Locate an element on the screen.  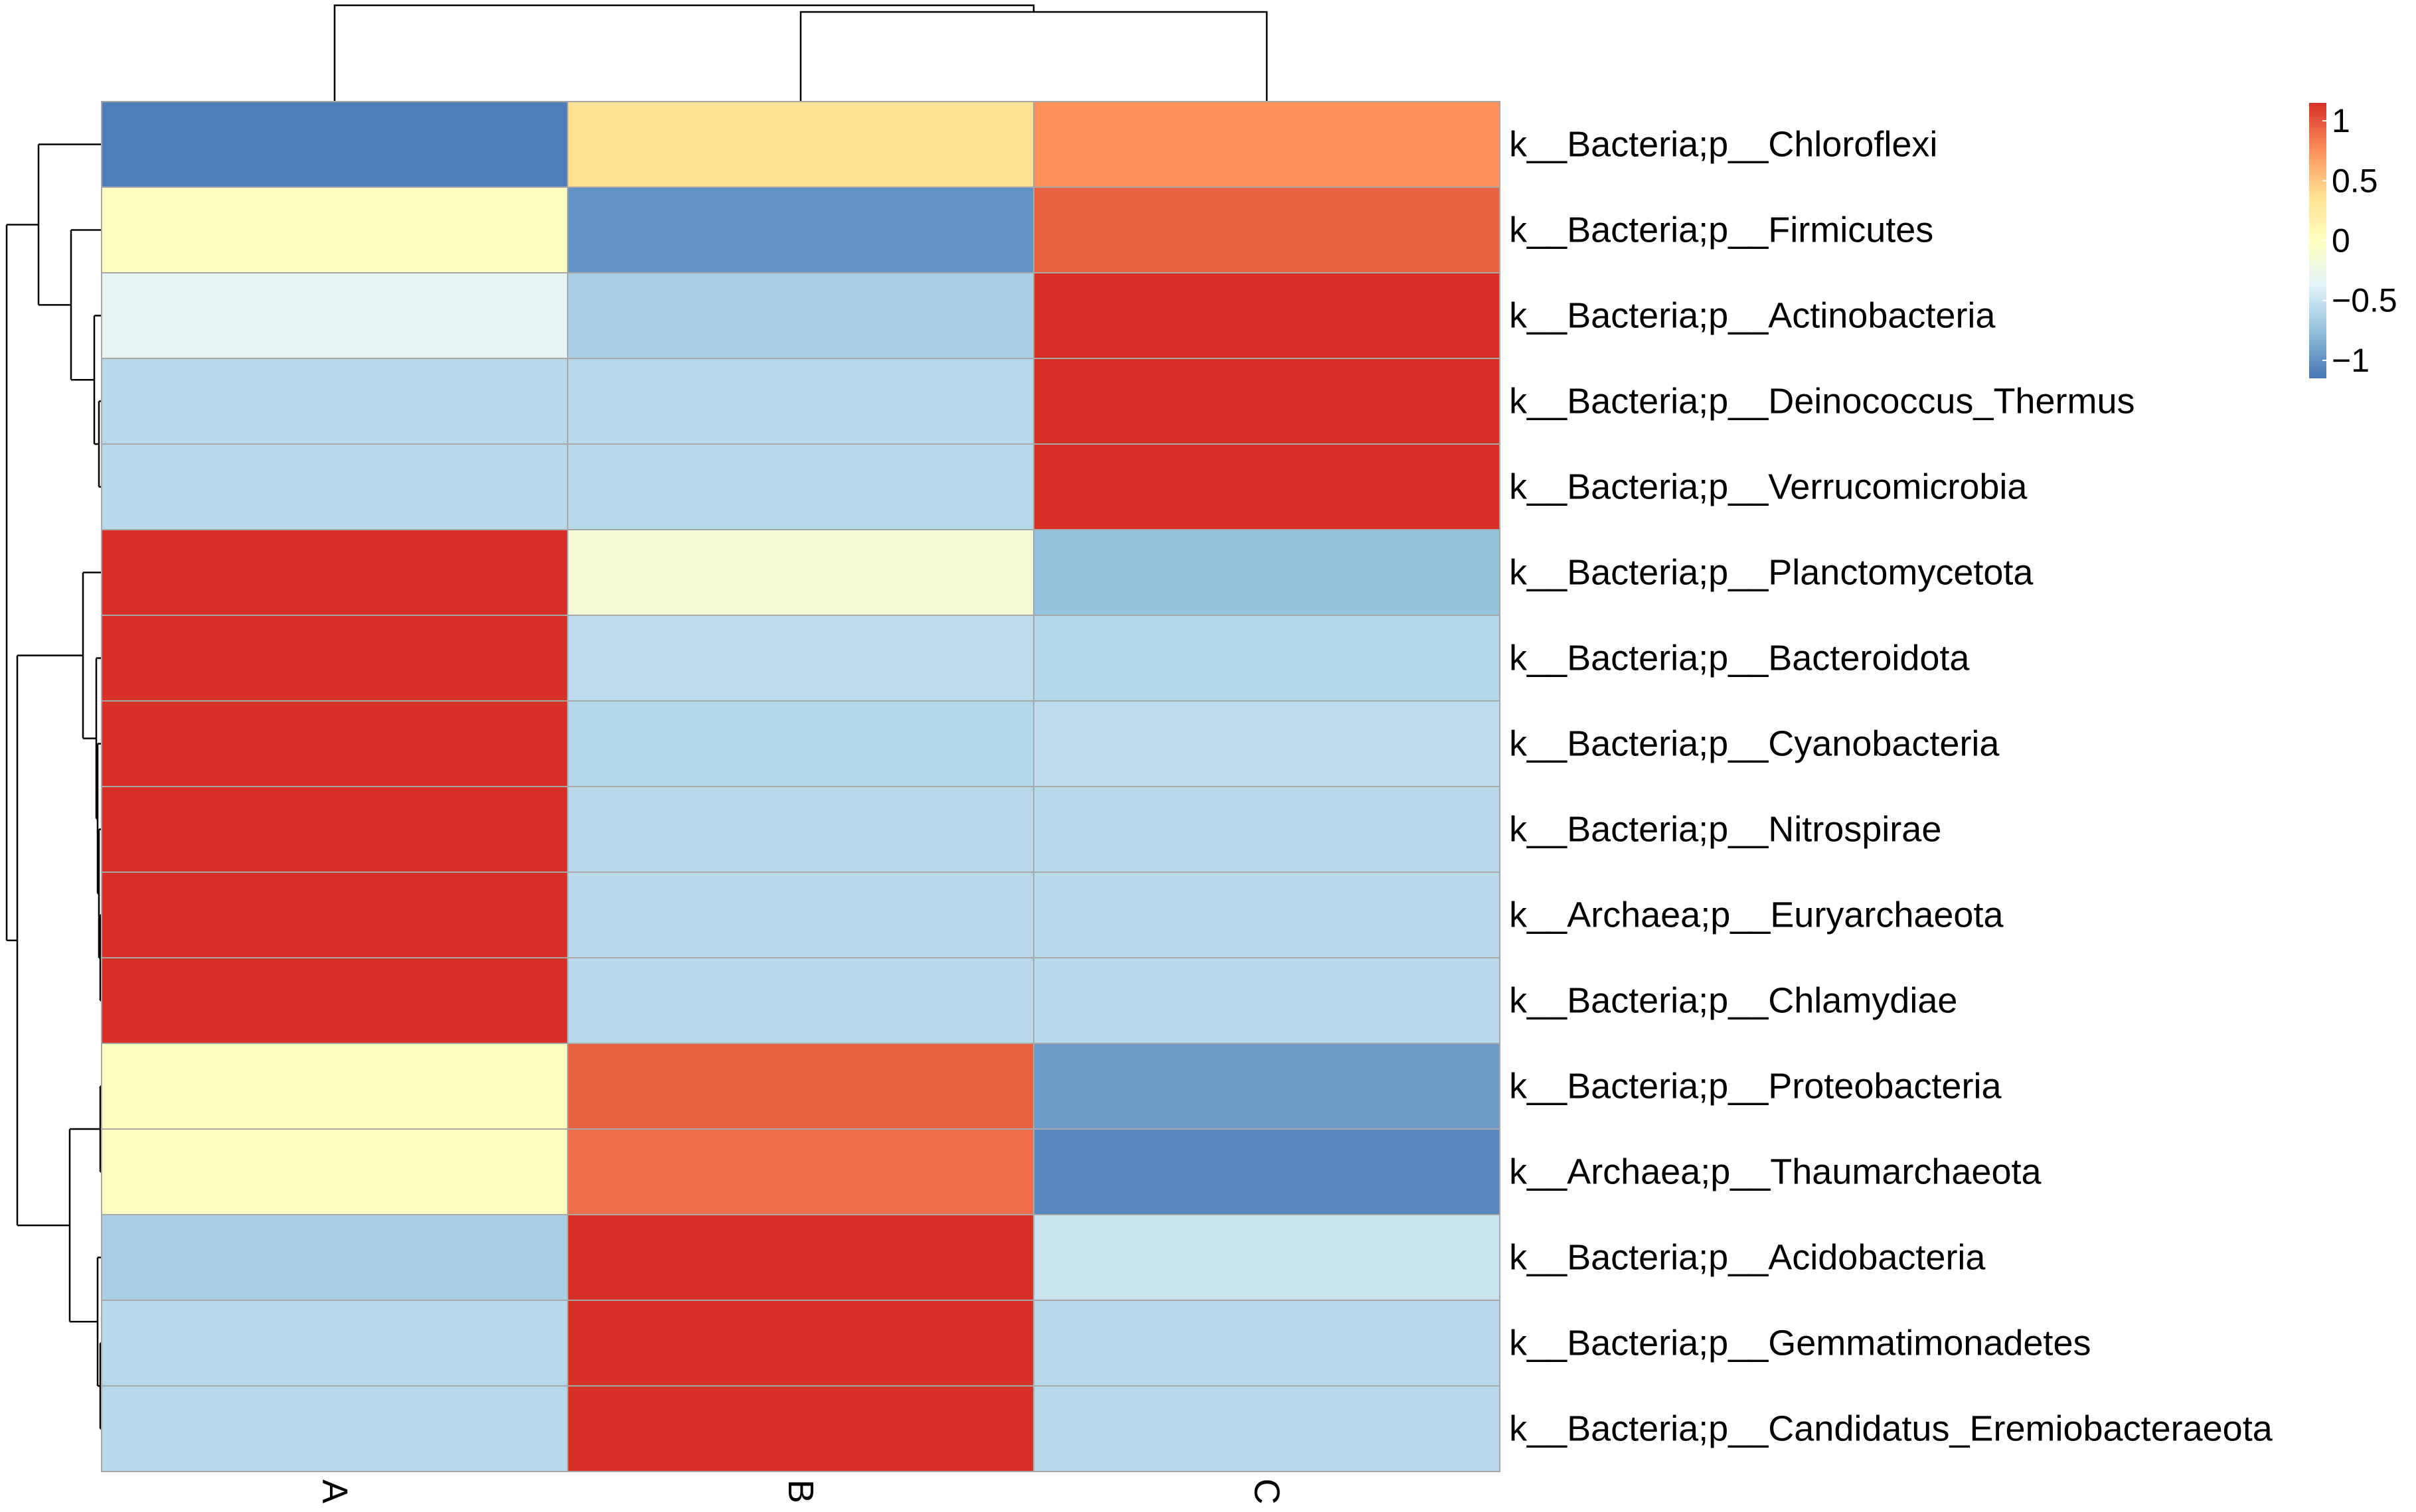
column-label: A is located at coordinates (335, 1491).